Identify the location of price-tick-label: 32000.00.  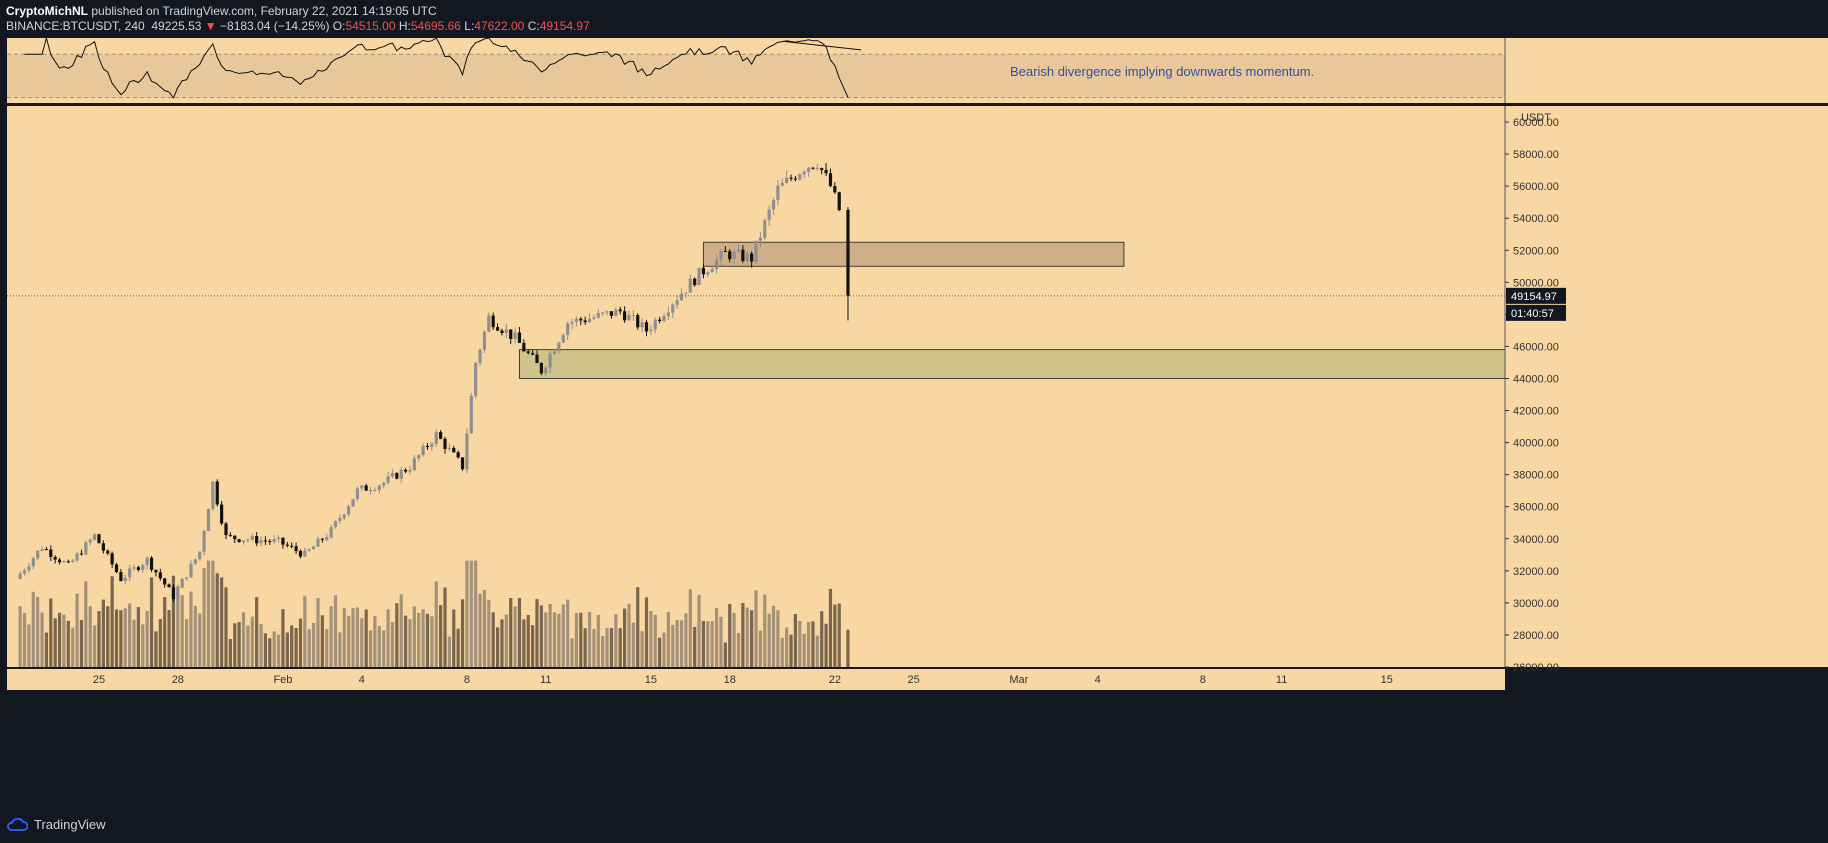
(1536, 572).